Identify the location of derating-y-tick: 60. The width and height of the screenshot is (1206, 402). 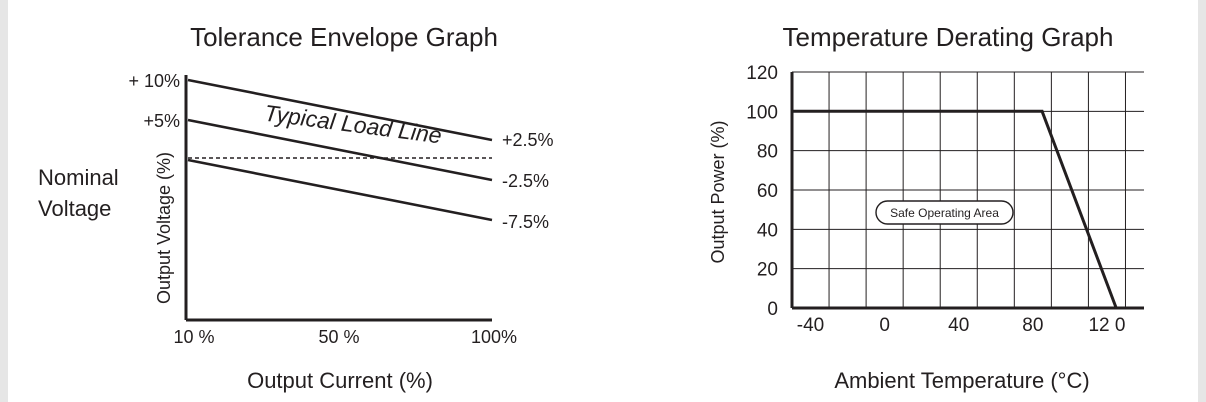
(767, 191).